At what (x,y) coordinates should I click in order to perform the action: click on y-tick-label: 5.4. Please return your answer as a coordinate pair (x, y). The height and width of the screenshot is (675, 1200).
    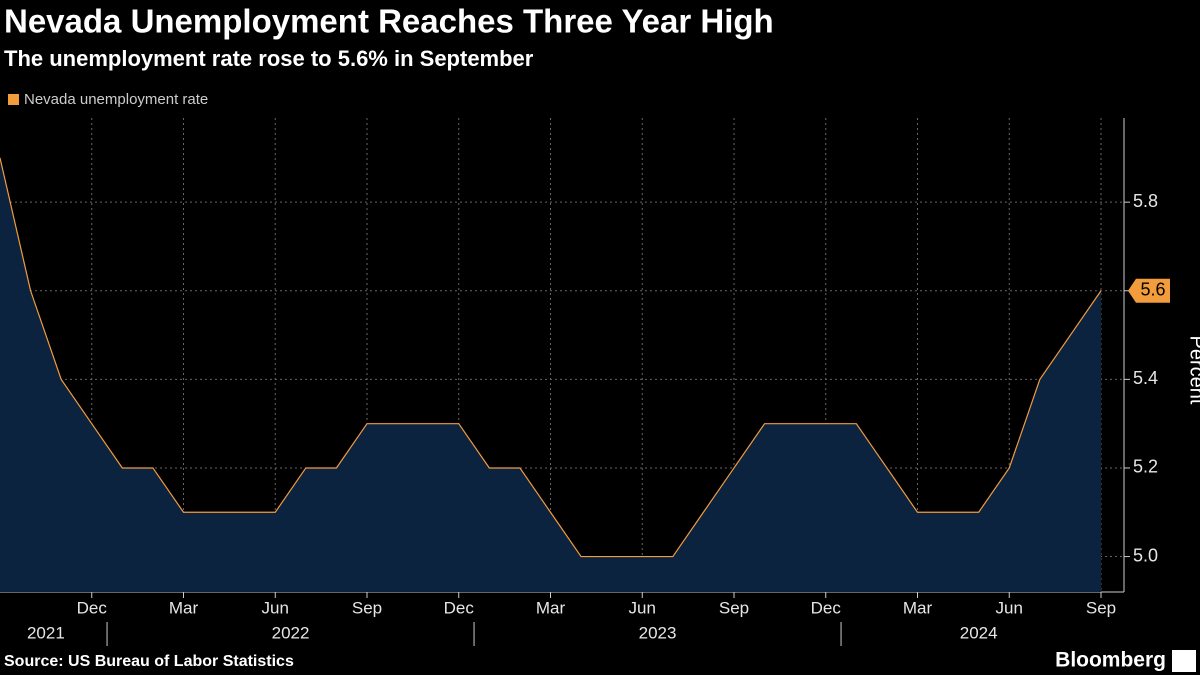
    Looking at the image, I should click on (1145, 378).